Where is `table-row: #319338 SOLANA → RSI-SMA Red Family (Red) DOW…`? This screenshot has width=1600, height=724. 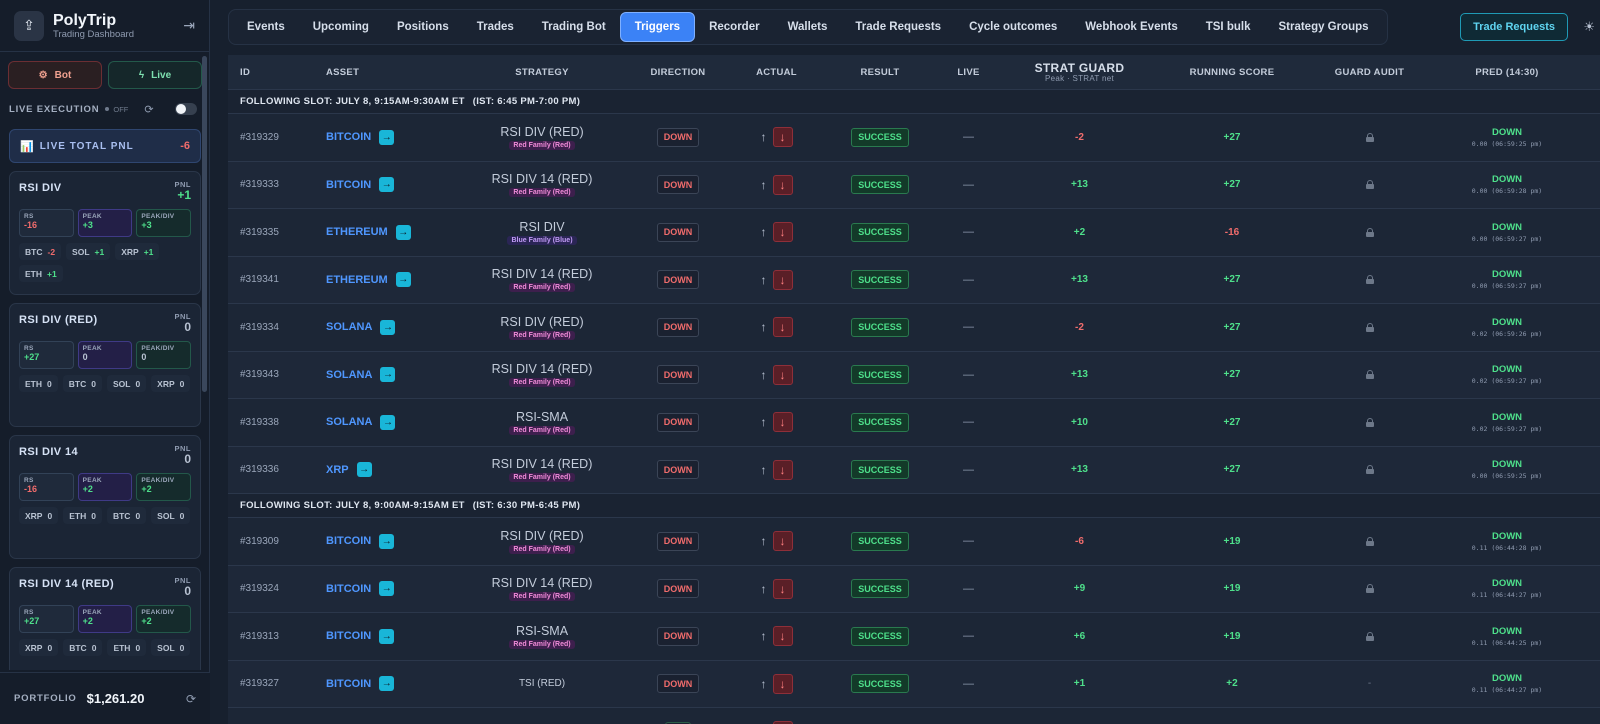 table-row: #319338 SOLANA → RSI-SMA Red Family (Red) DOW… is located at coordinates (914, 423).